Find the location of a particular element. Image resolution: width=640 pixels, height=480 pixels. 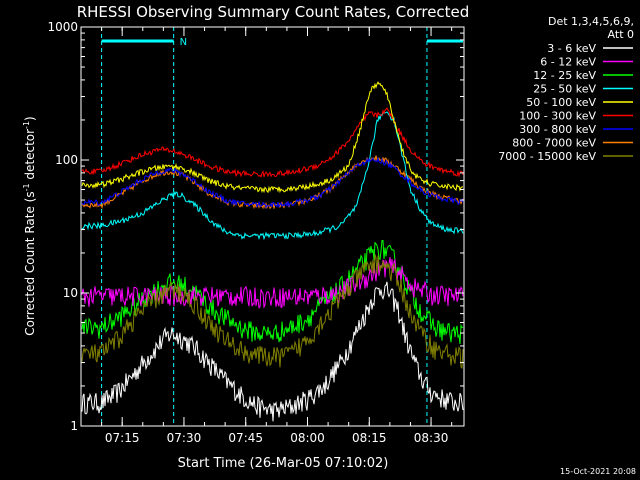

night-marker-label: N is located at coordinates (183, 42).